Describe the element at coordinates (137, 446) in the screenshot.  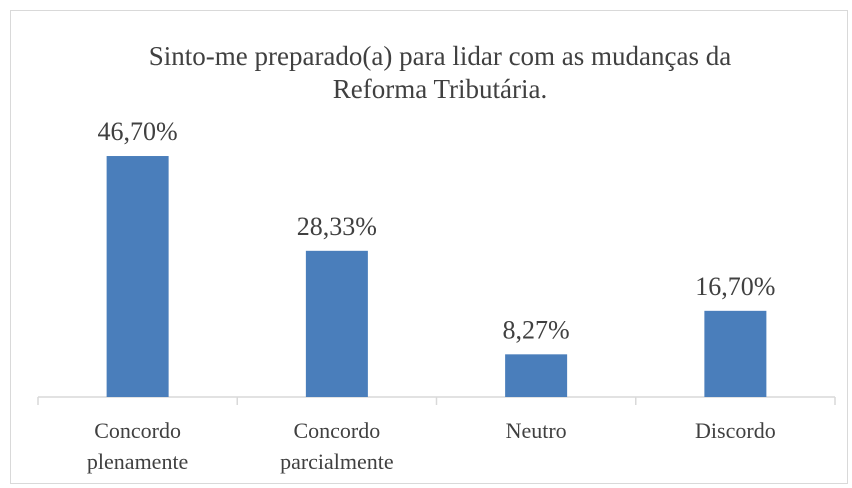
I see `x-tick-label: Concordo plenamente` at that location.